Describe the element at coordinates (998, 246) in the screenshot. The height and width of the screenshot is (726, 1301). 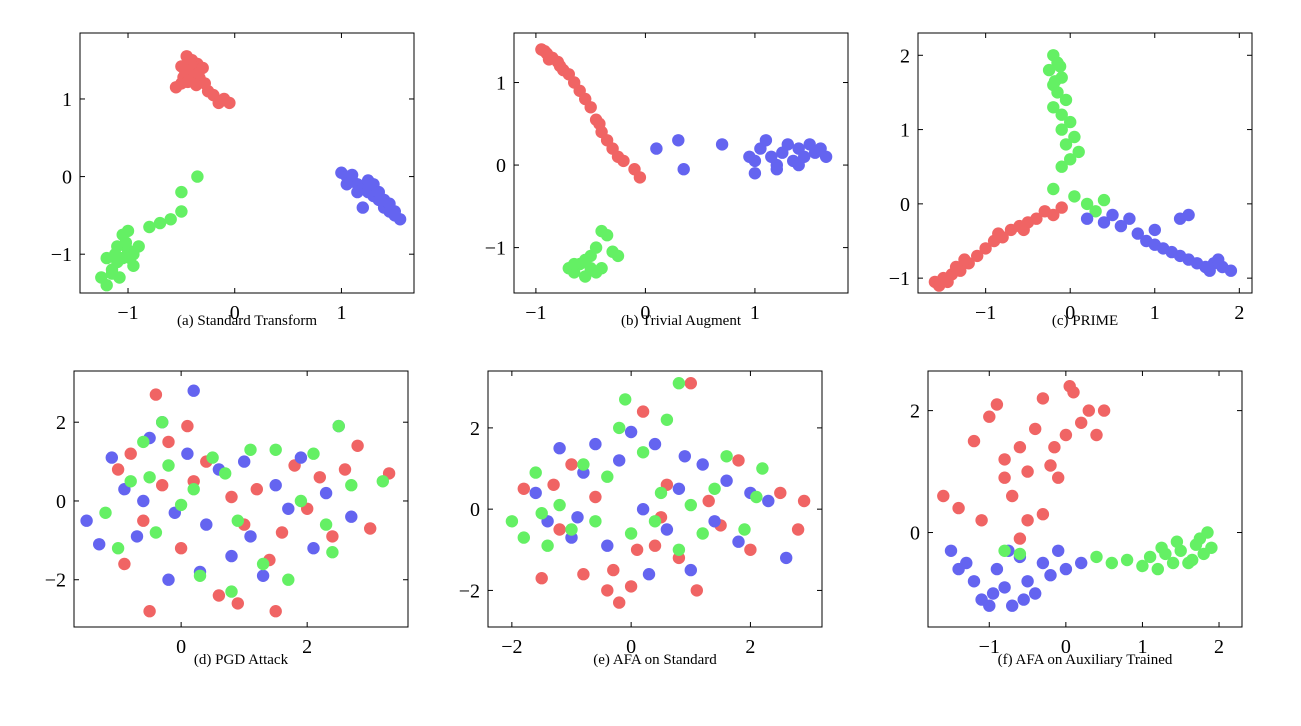
I see `series-red` at that location.